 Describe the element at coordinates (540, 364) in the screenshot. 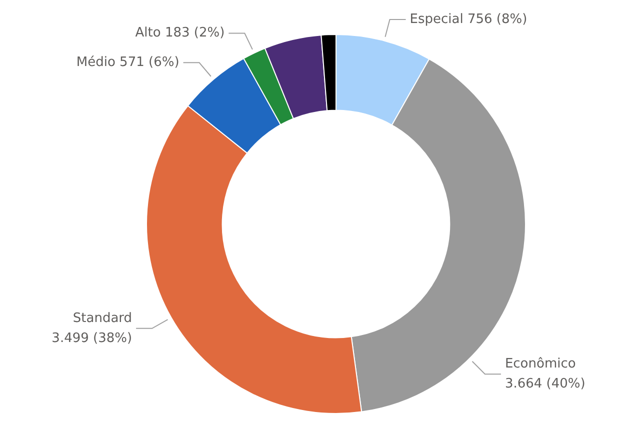

I see `slice-label: Econômico` at that location.